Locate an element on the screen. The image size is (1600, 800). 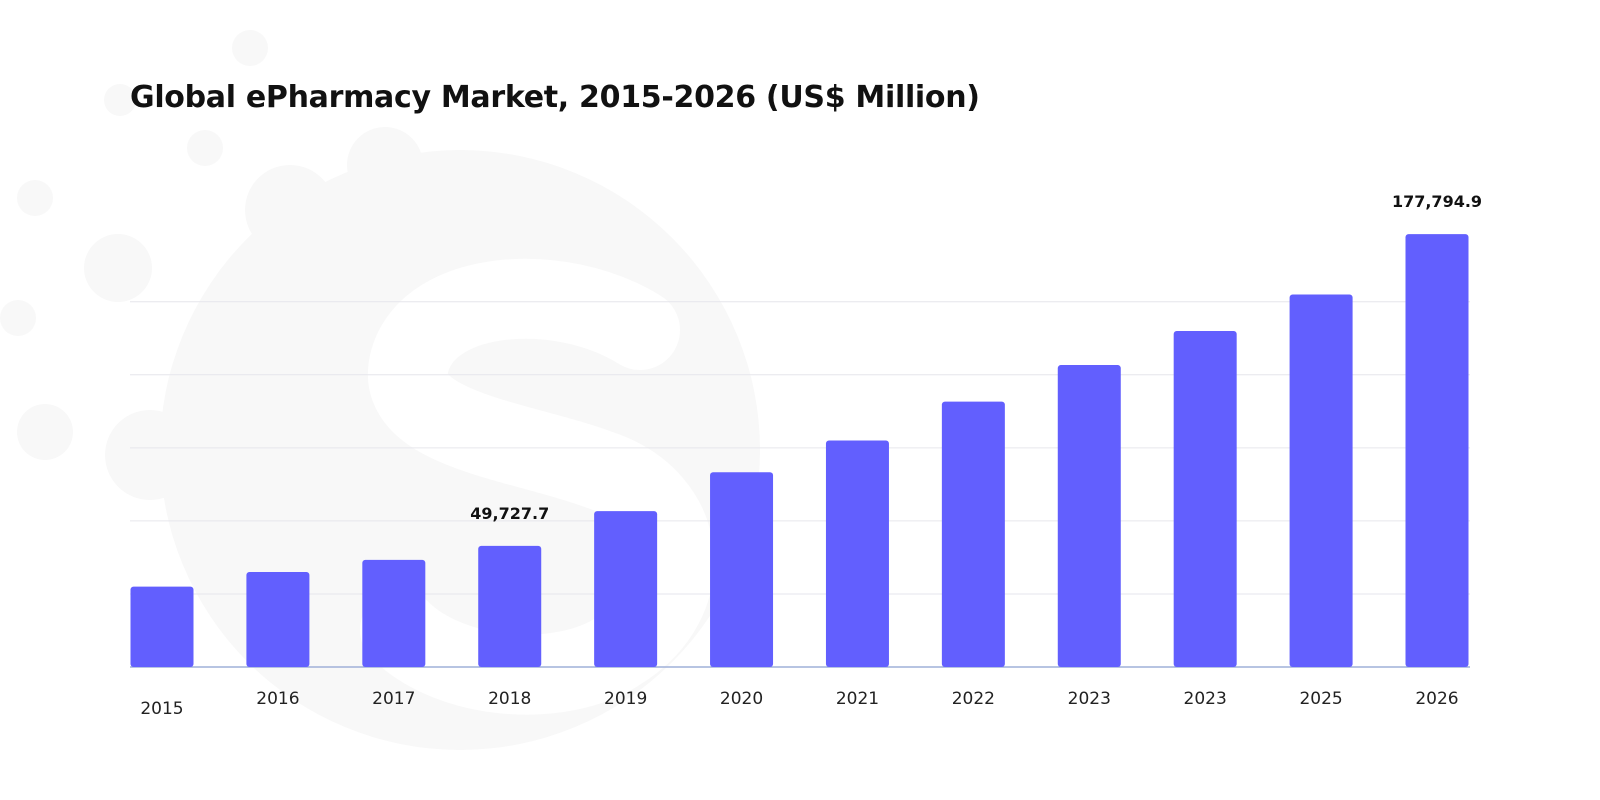
x-tick-label: 2018 is located at coordinates (509, 699).